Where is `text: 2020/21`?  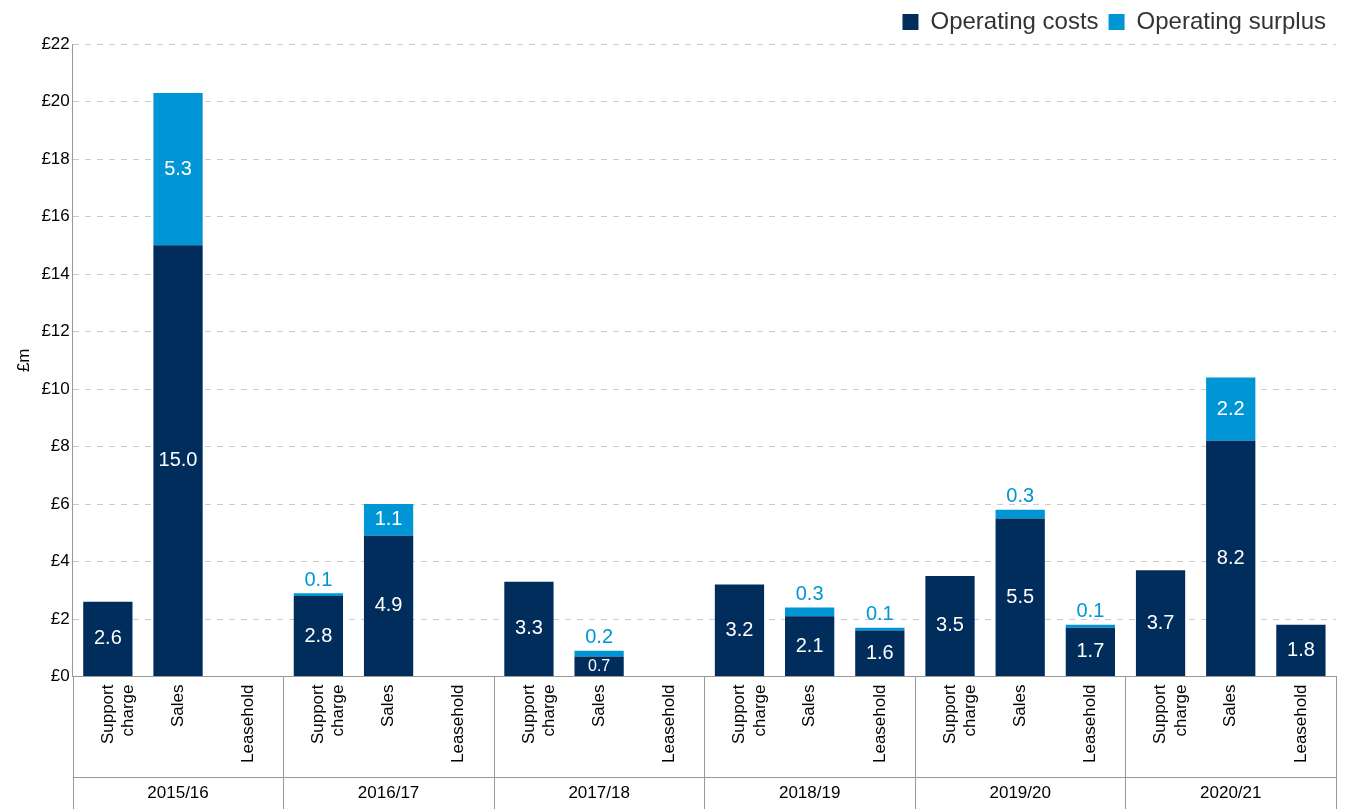 text: 2020/21 is located at coordinates (1231, 792).